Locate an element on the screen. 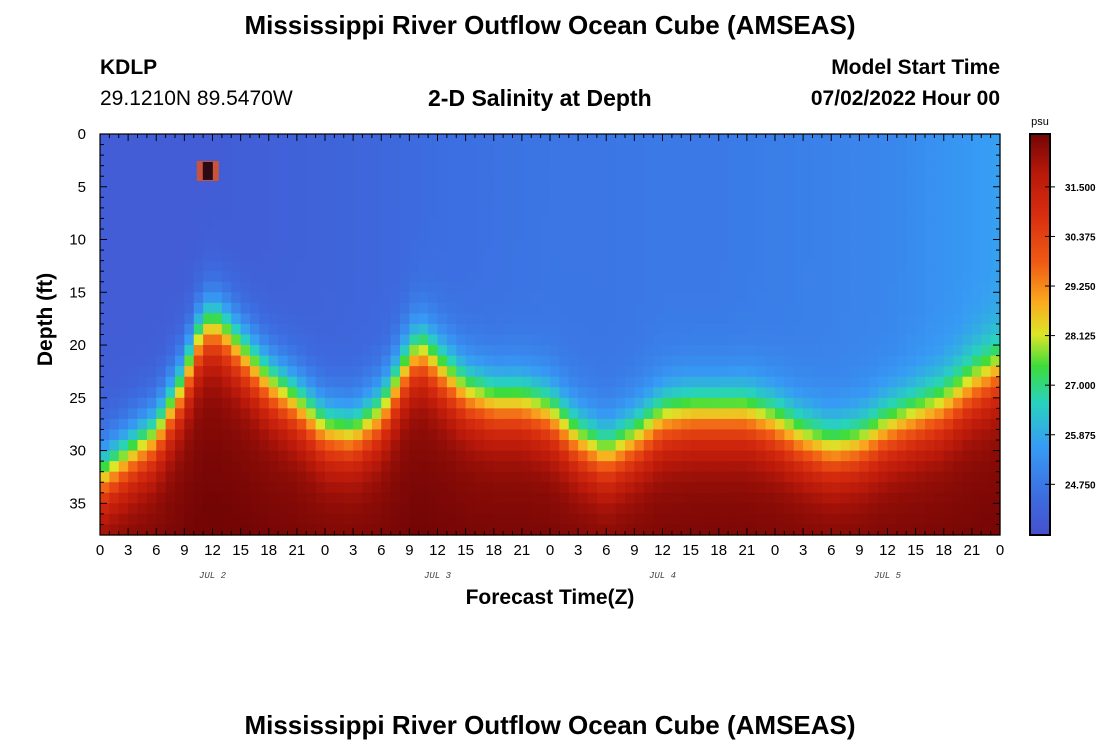 The height and width of the screenshot is (750, 1100). colorbar-tick-label: 30.375 is located at coordinates (1080, 237).